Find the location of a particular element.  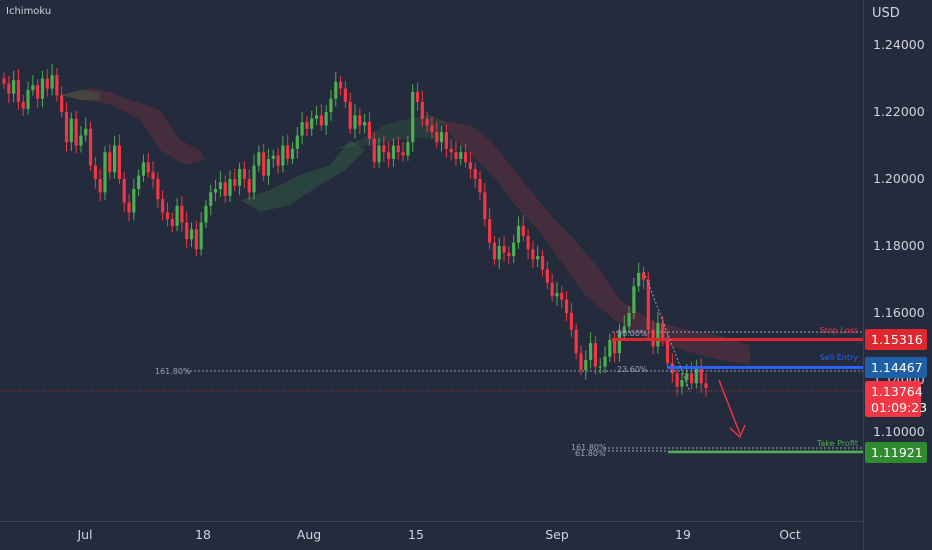

y-tick-label: 1.20000 is located at coordinates (899, 178).